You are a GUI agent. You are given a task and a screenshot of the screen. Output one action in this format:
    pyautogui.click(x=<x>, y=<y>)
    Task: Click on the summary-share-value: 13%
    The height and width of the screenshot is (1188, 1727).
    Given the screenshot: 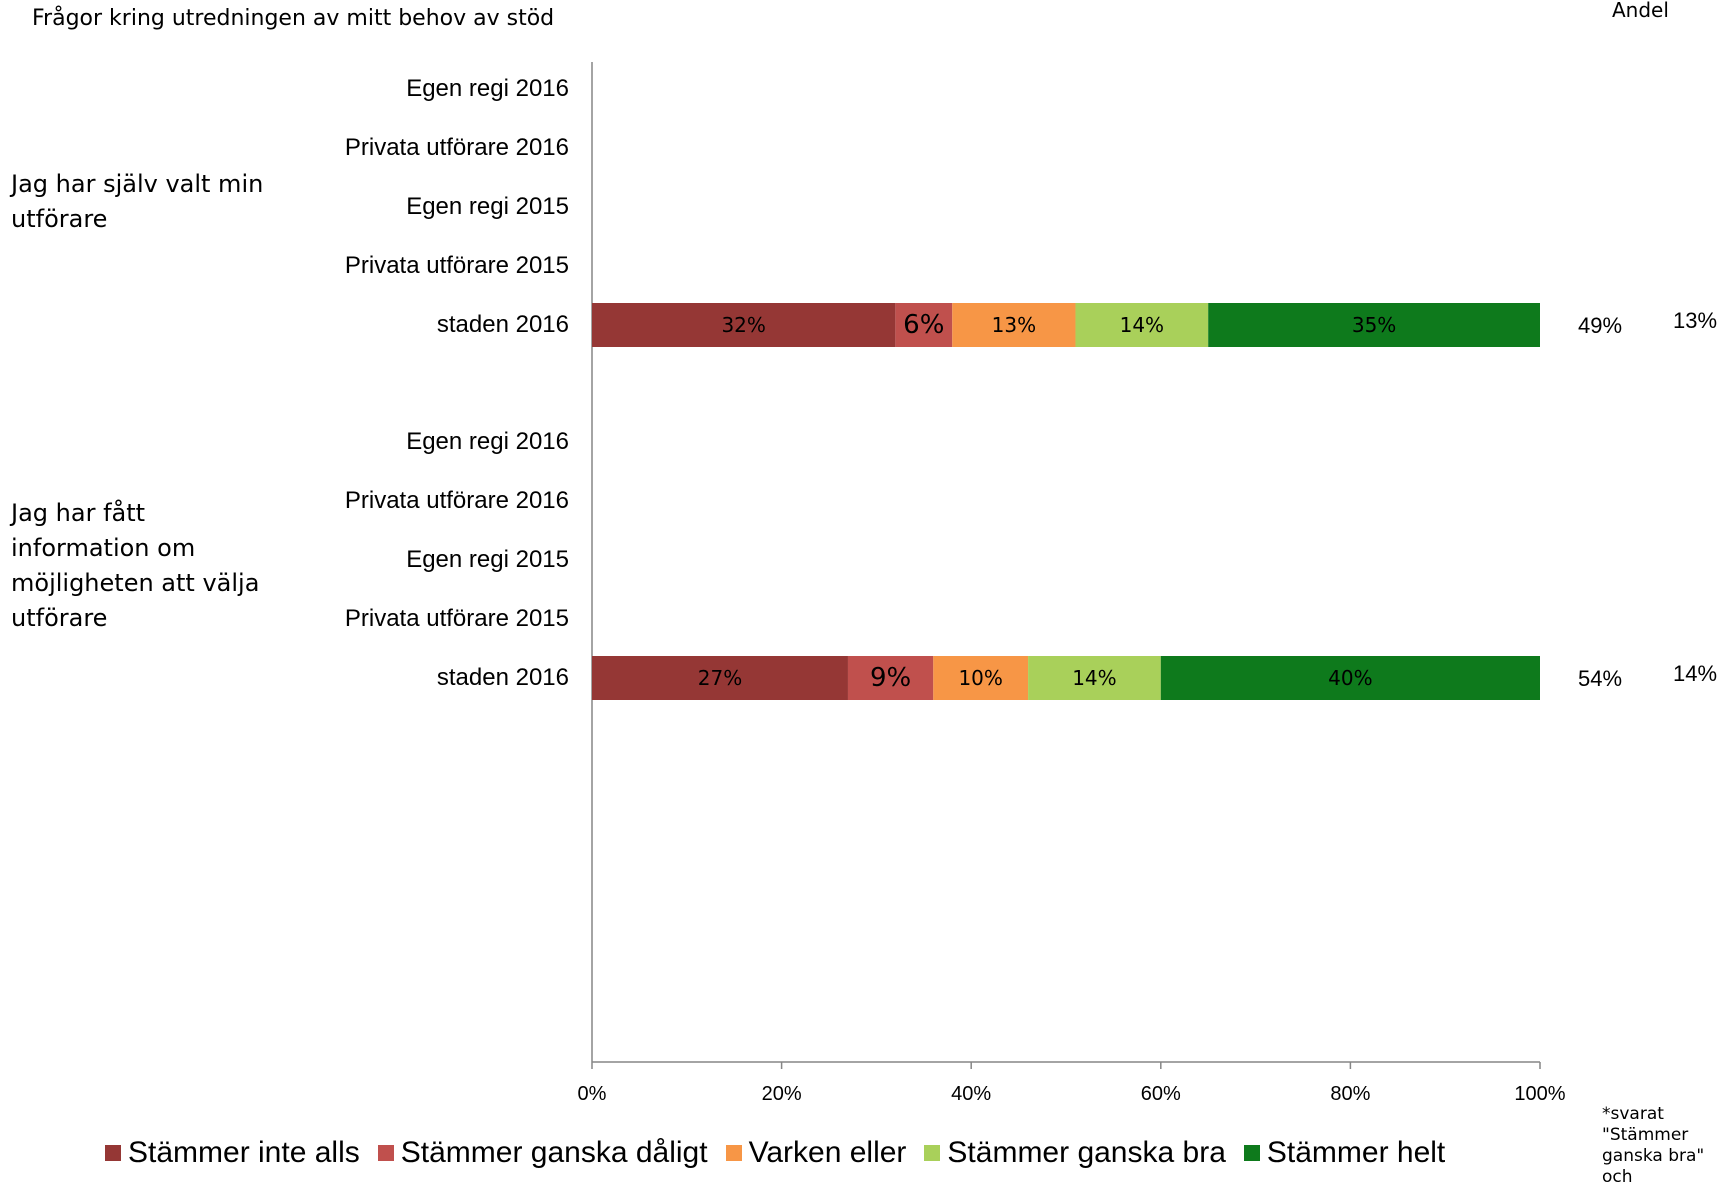 What is the action you would take?
    pyautogui.click(x=1695, y=320)
    